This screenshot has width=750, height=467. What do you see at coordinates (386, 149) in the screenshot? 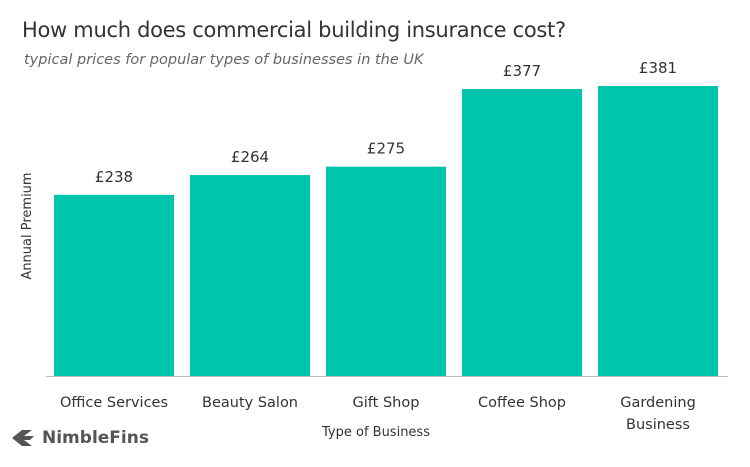
I see `data-label: £275` at bounding box center [386, 149].